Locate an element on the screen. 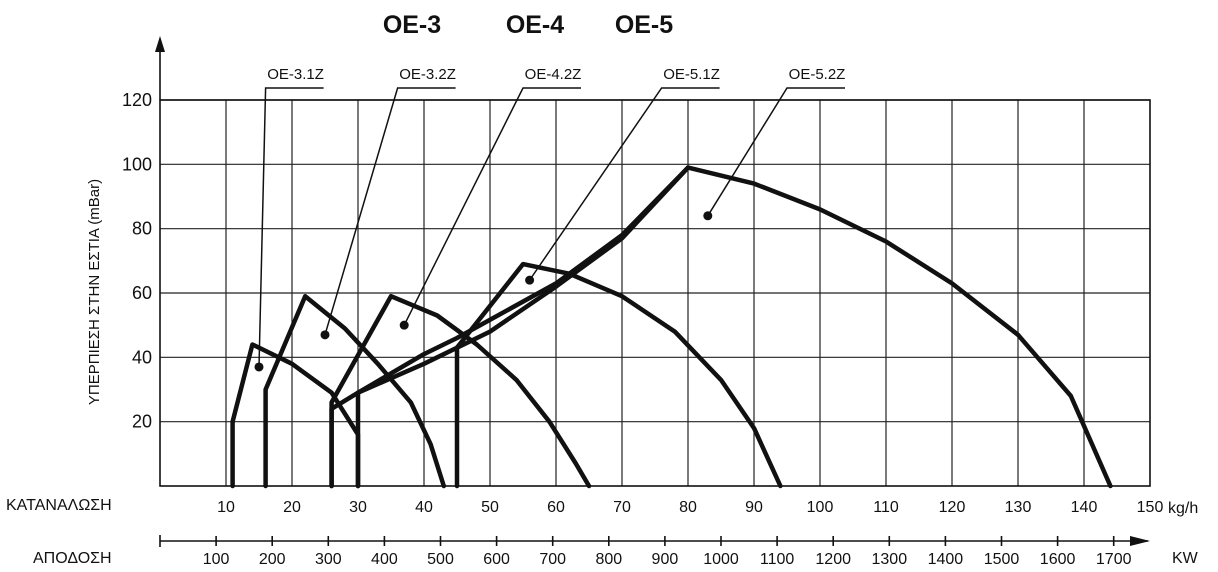 This screenshot has height=572, width=1218. leader-oe-4-2z is located at coordinates (492, 206).